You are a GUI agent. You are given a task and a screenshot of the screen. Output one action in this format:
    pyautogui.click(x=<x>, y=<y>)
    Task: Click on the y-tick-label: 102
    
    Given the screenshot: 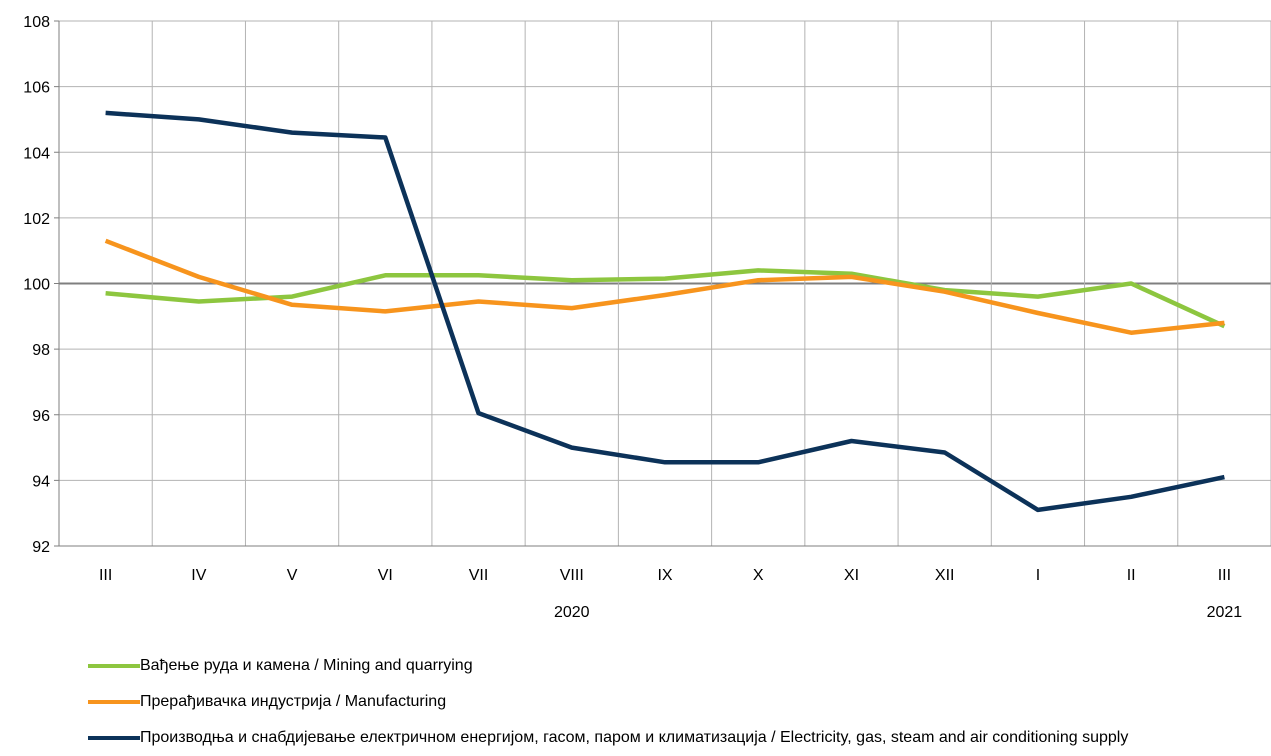 What is the action you would take?
    pyautogui.click(x=36, y=219)
    